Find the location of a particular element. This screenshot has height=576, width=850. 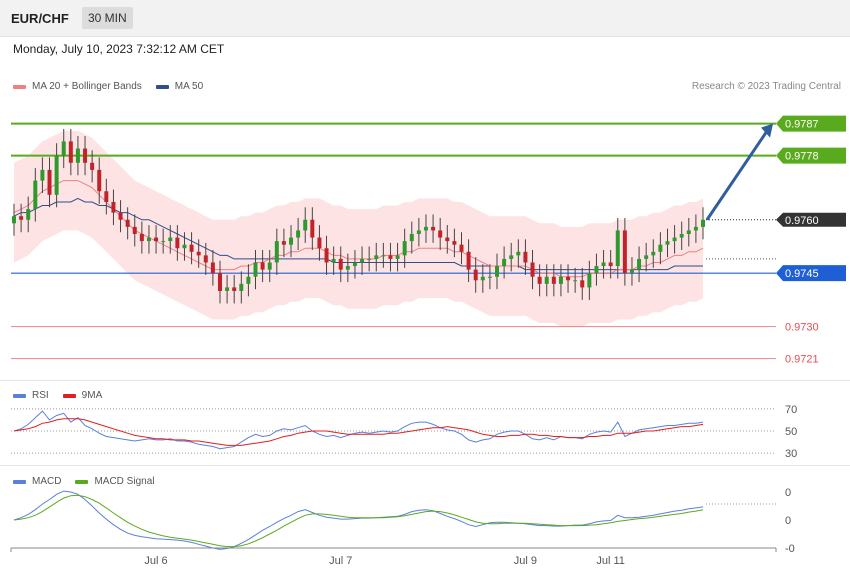

x-tick-label-1: Jul 7 is located at coordinates (340, 561).